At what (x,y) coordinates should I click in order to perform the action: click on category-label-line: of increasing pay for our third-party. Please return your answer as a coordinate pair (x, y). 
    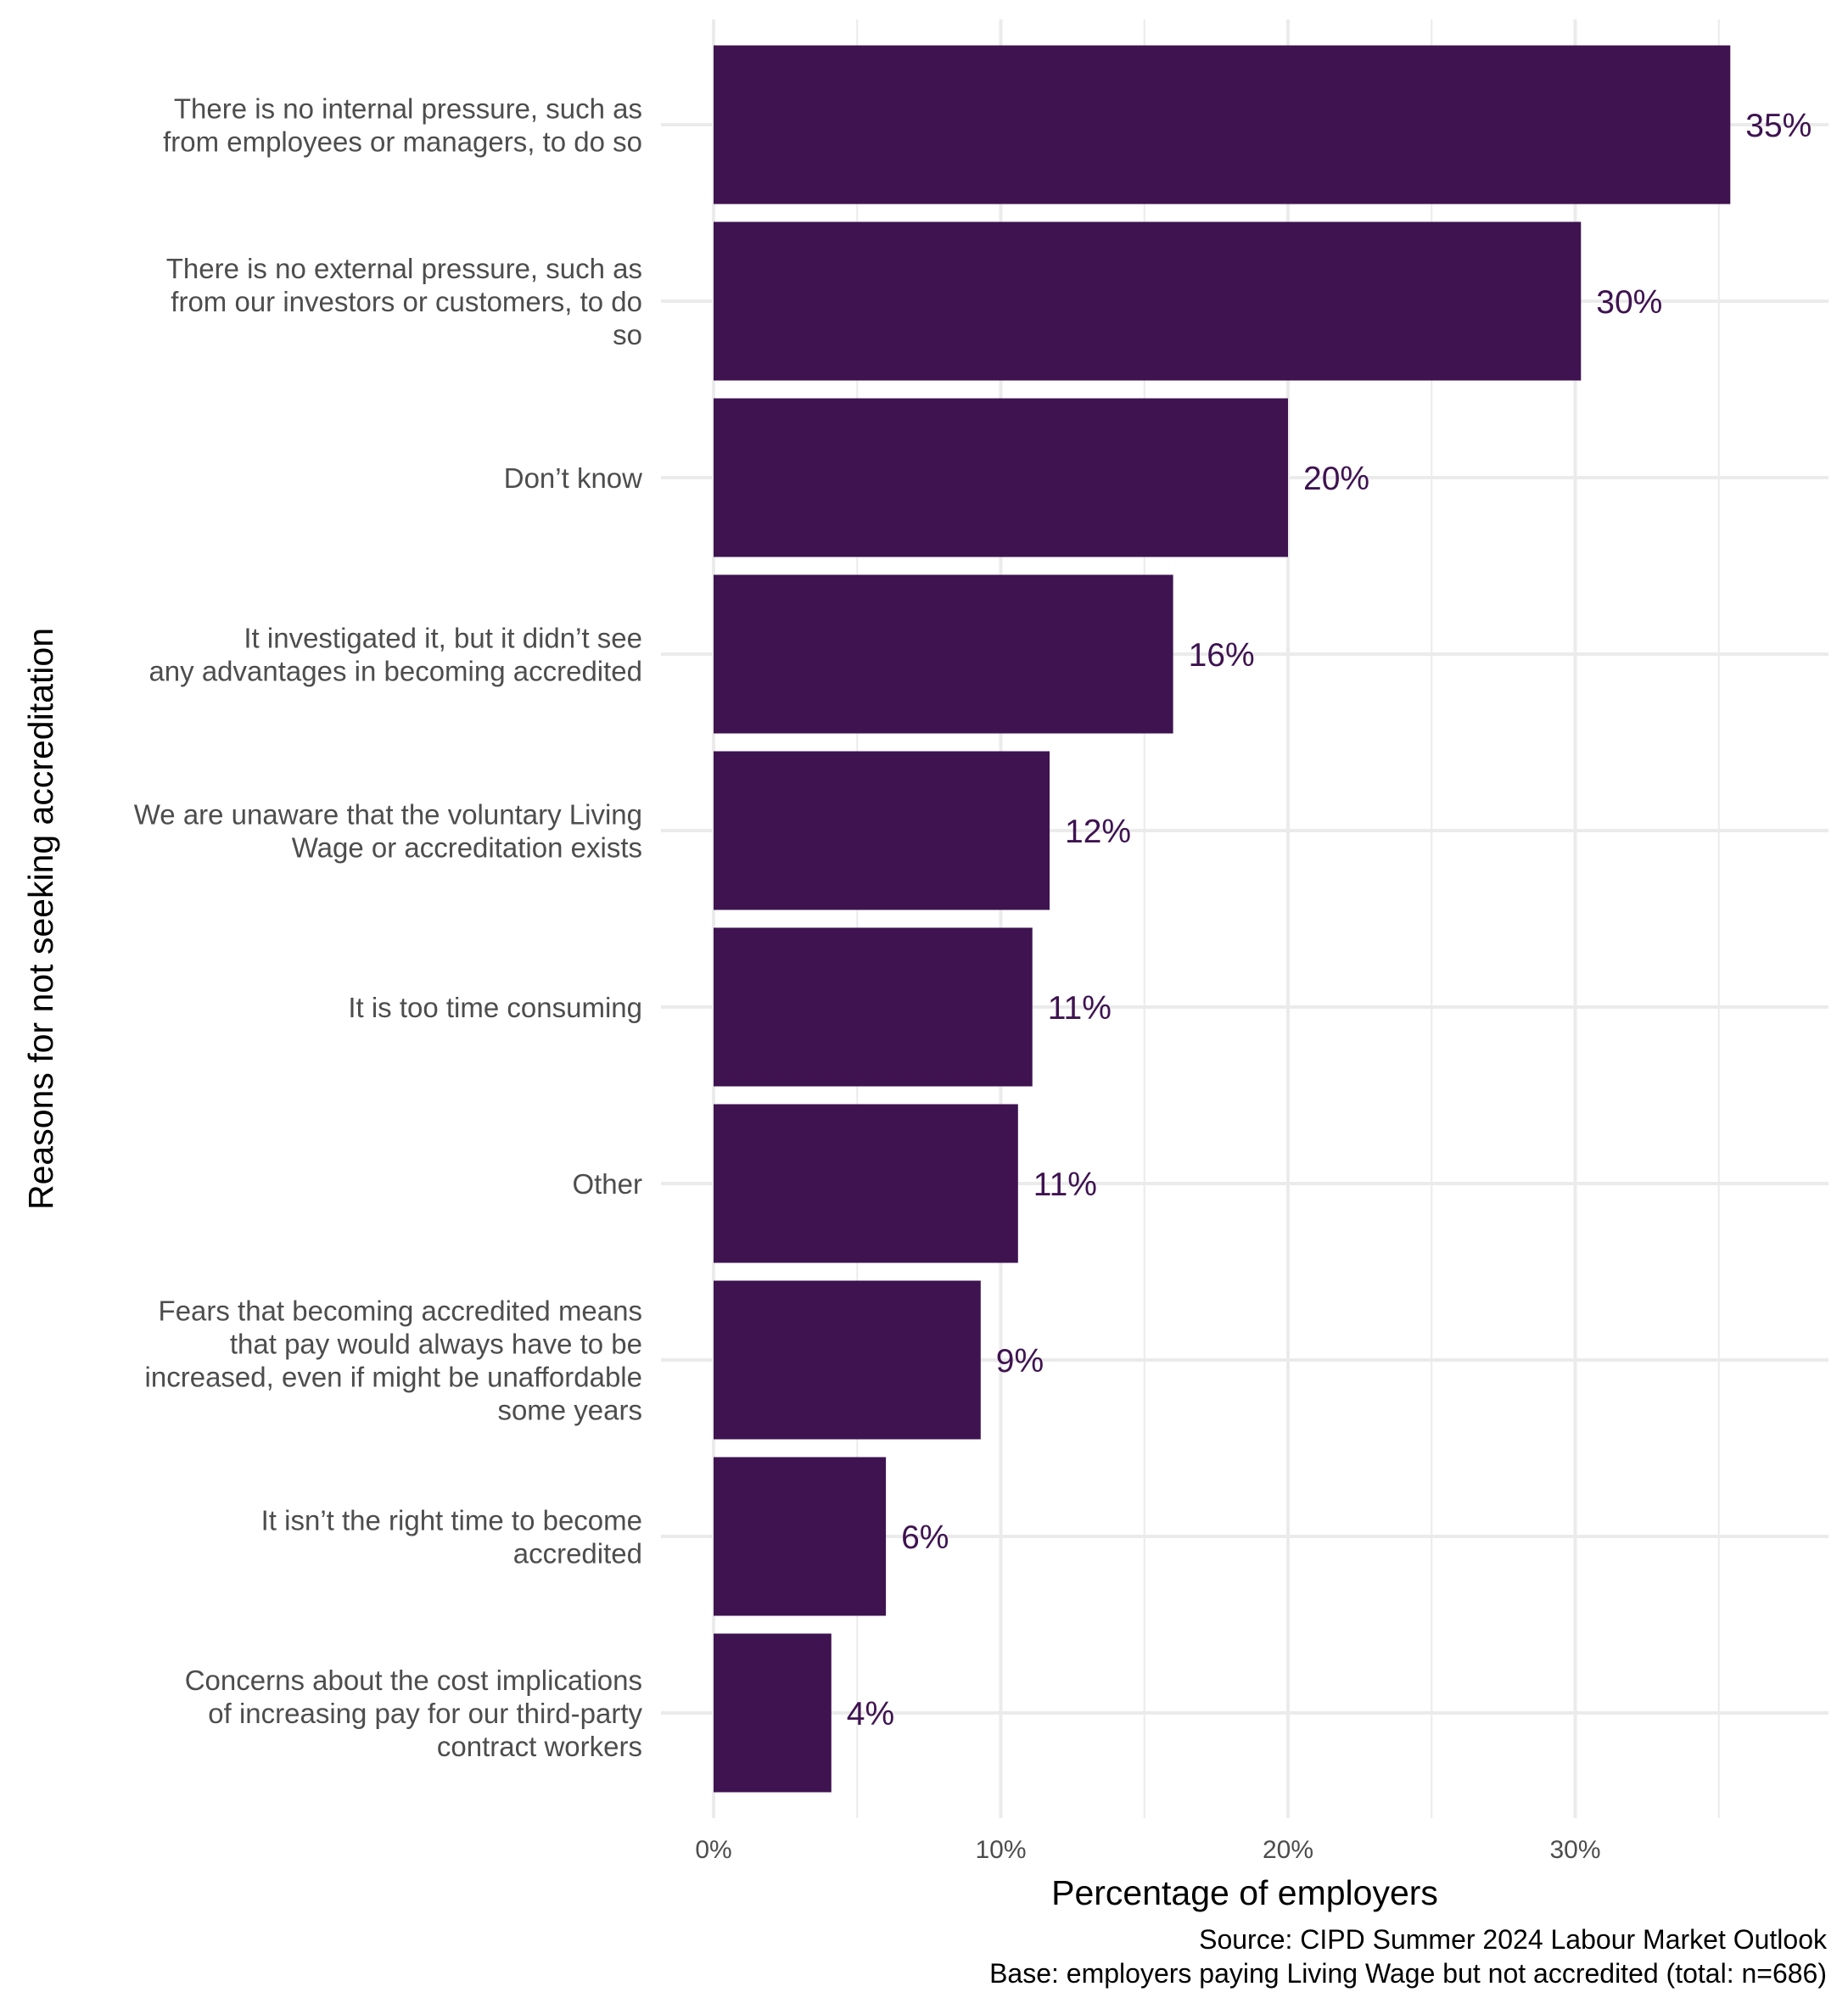
    Looking at the image, I should click on (425, 1713).